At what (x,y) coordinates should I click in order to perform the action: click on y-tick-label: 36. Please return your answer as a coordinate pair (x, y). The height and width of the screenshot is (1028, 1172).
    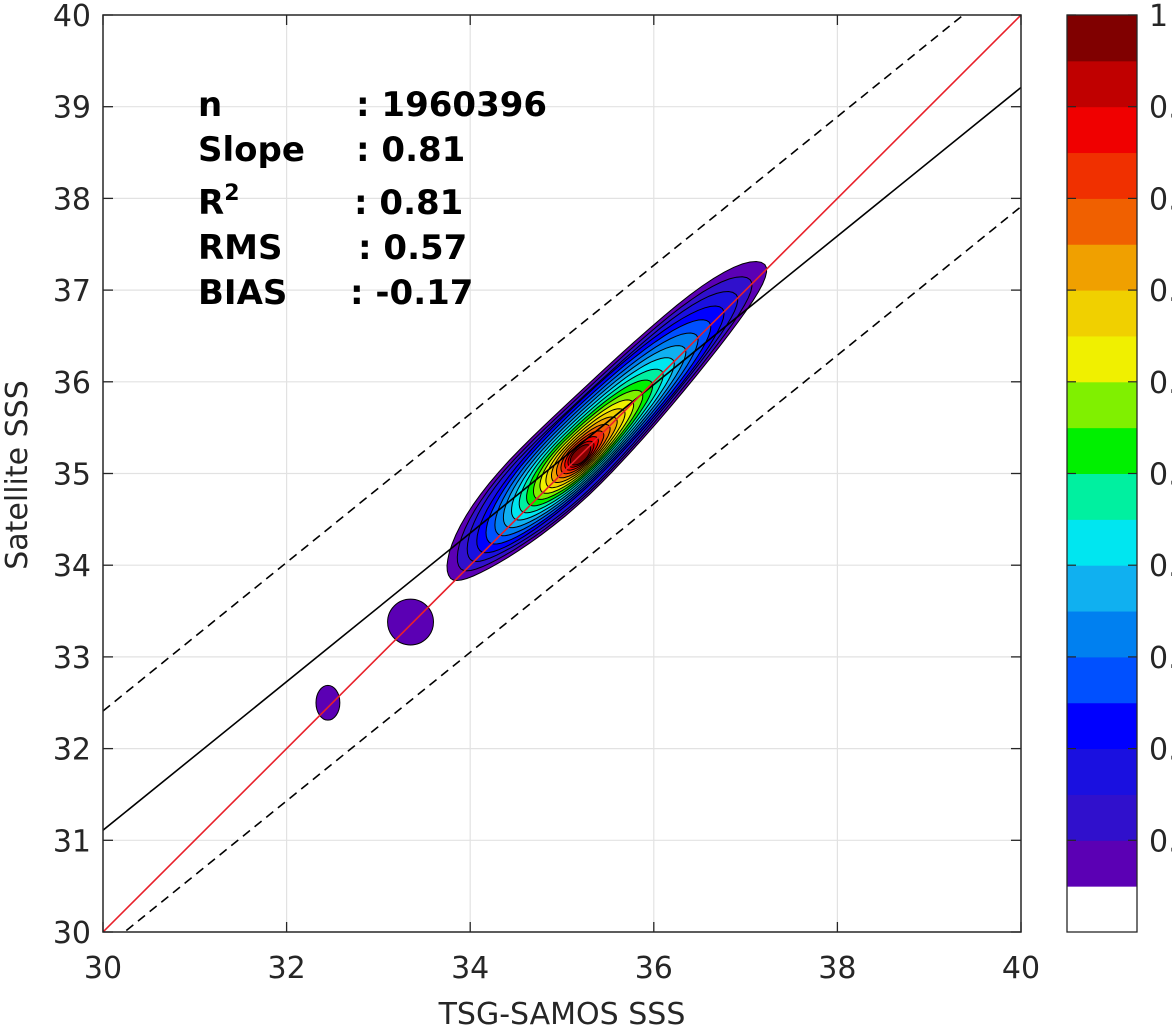
    Looking at the image, I should click on (72, 383).